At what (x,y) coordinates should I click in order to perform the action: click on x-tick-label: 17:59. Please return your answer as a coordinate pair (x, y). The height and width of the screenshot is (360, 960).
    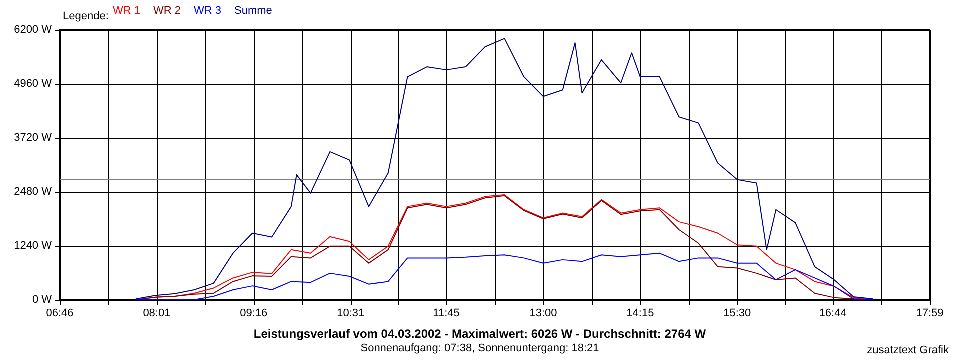
    Looking at the image, I should click on (930, 314).